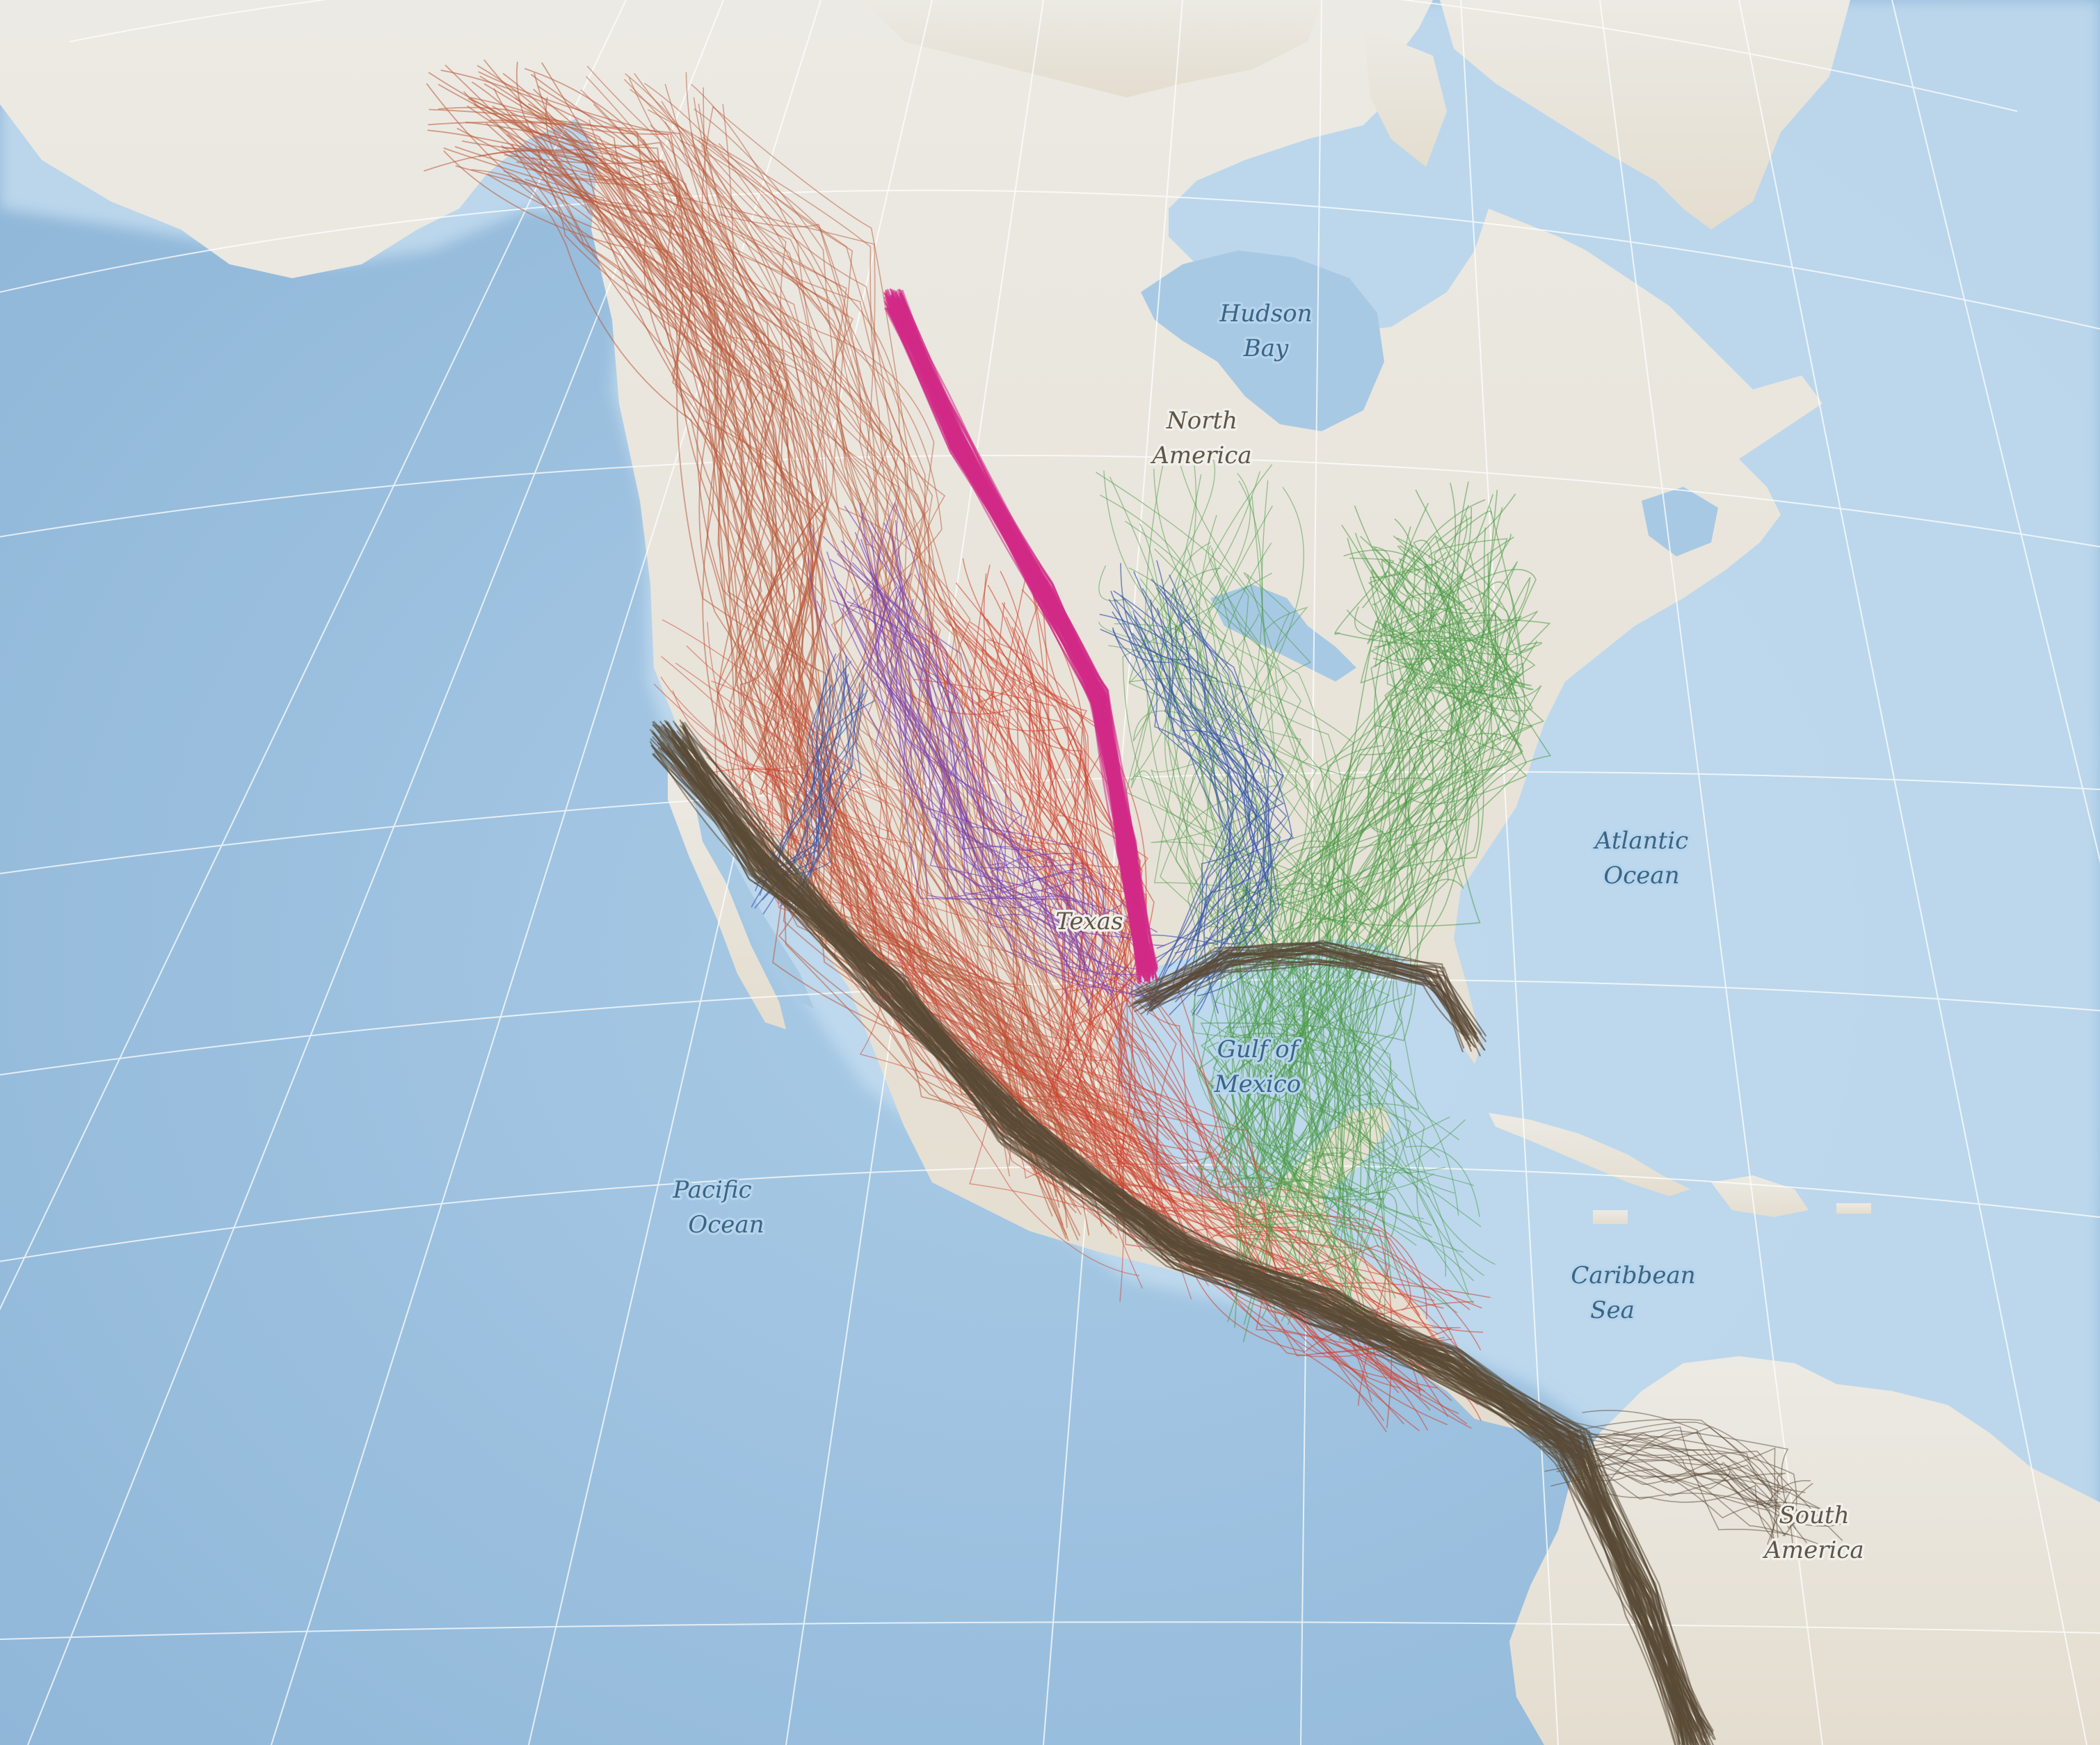  I want to click on central-magenta-tracks, so click(1021, 636).